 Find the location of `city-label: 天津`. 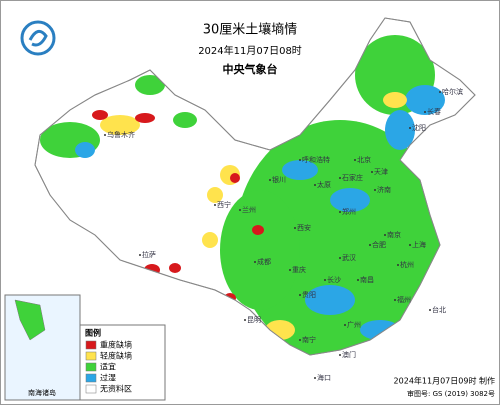

city-label: 天津 is located at coordinates (381, 172).